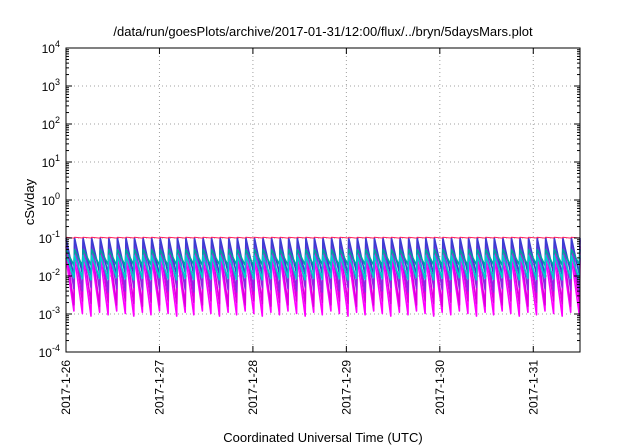 The height and width of the screenshot is (448, 640). What do you see at coordinates (49, 237) in the screenshot?
I see `y-tick-label: 10⁻¹` at bounding box center [49, 237].